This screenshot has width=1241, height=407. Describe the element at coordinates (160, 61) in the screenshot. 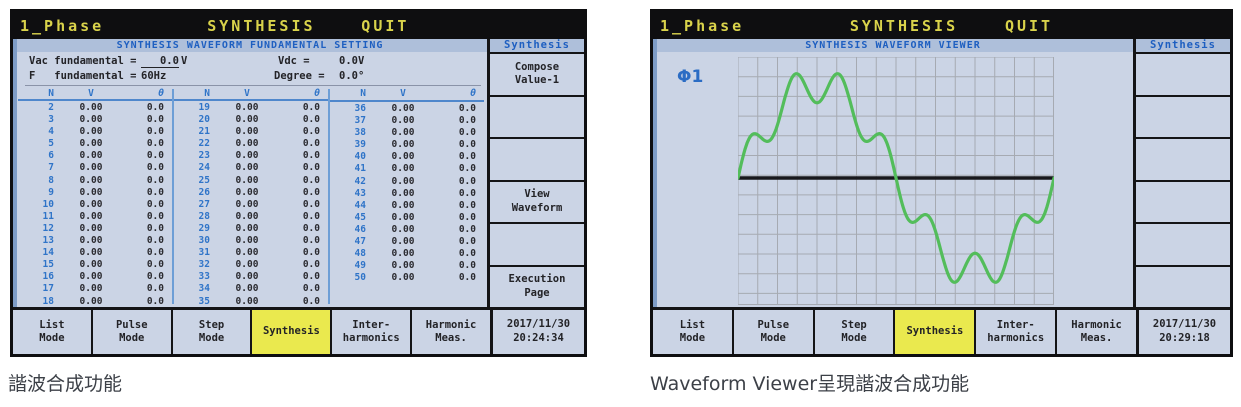

I see `vac-fundamental-field: 0.0` at that location.